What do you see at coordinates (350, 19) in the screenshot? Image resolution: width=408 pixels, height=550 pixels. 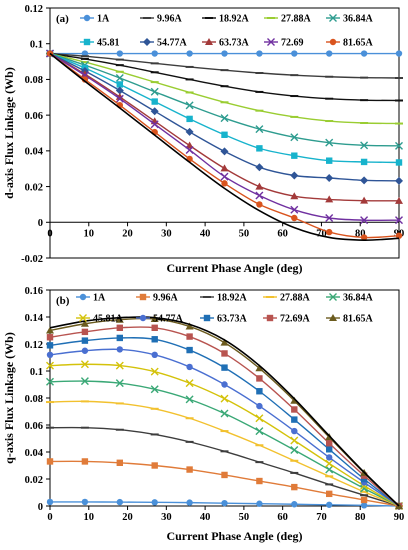 I see `legend-entry: 36.84A` at bounding box center [350, 19].